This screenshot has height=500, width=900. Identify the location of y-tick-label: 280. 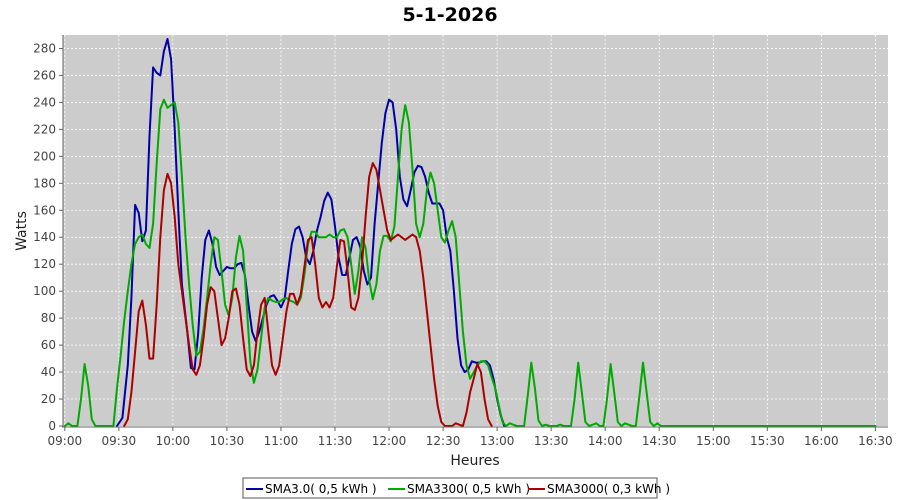
(44, 48).